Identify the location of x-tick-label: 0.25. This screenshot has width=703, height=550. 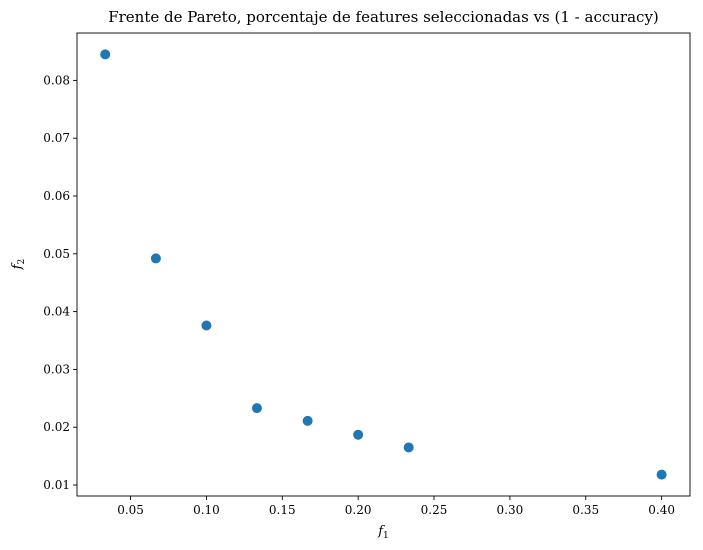
(434, 510).